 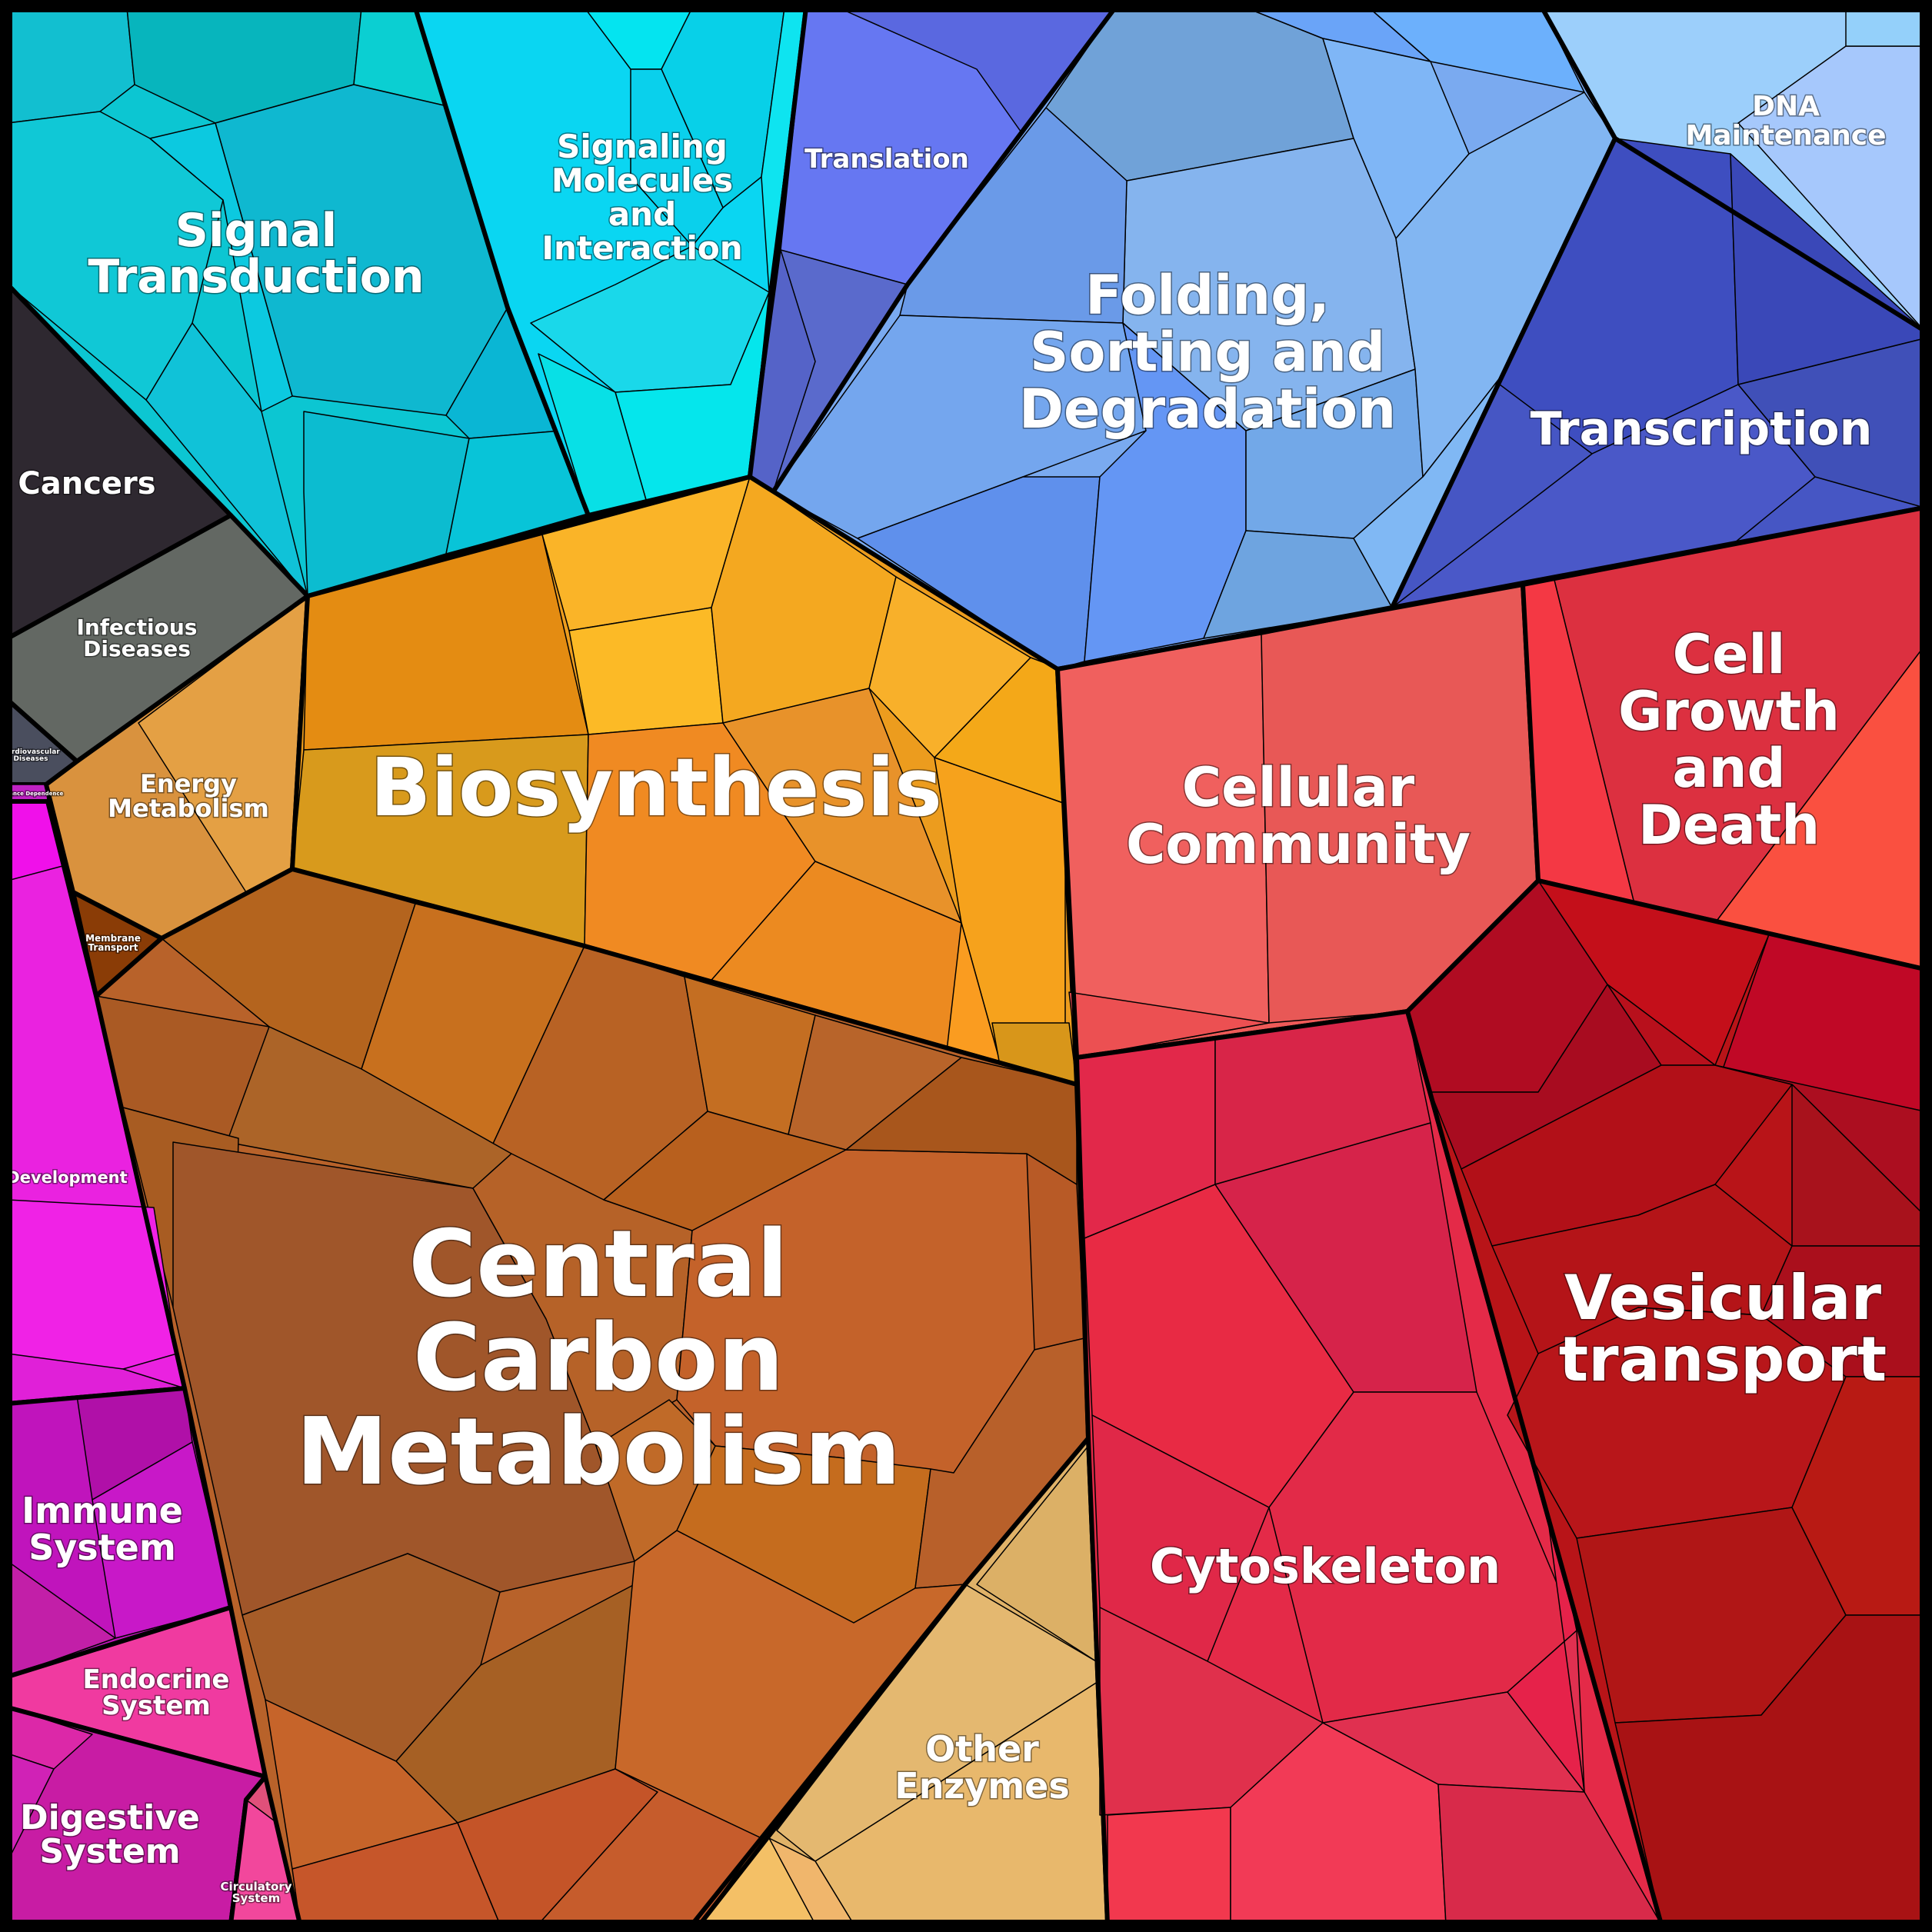 I want to click on label-line: Carbon, so click(x=598, y=1358).